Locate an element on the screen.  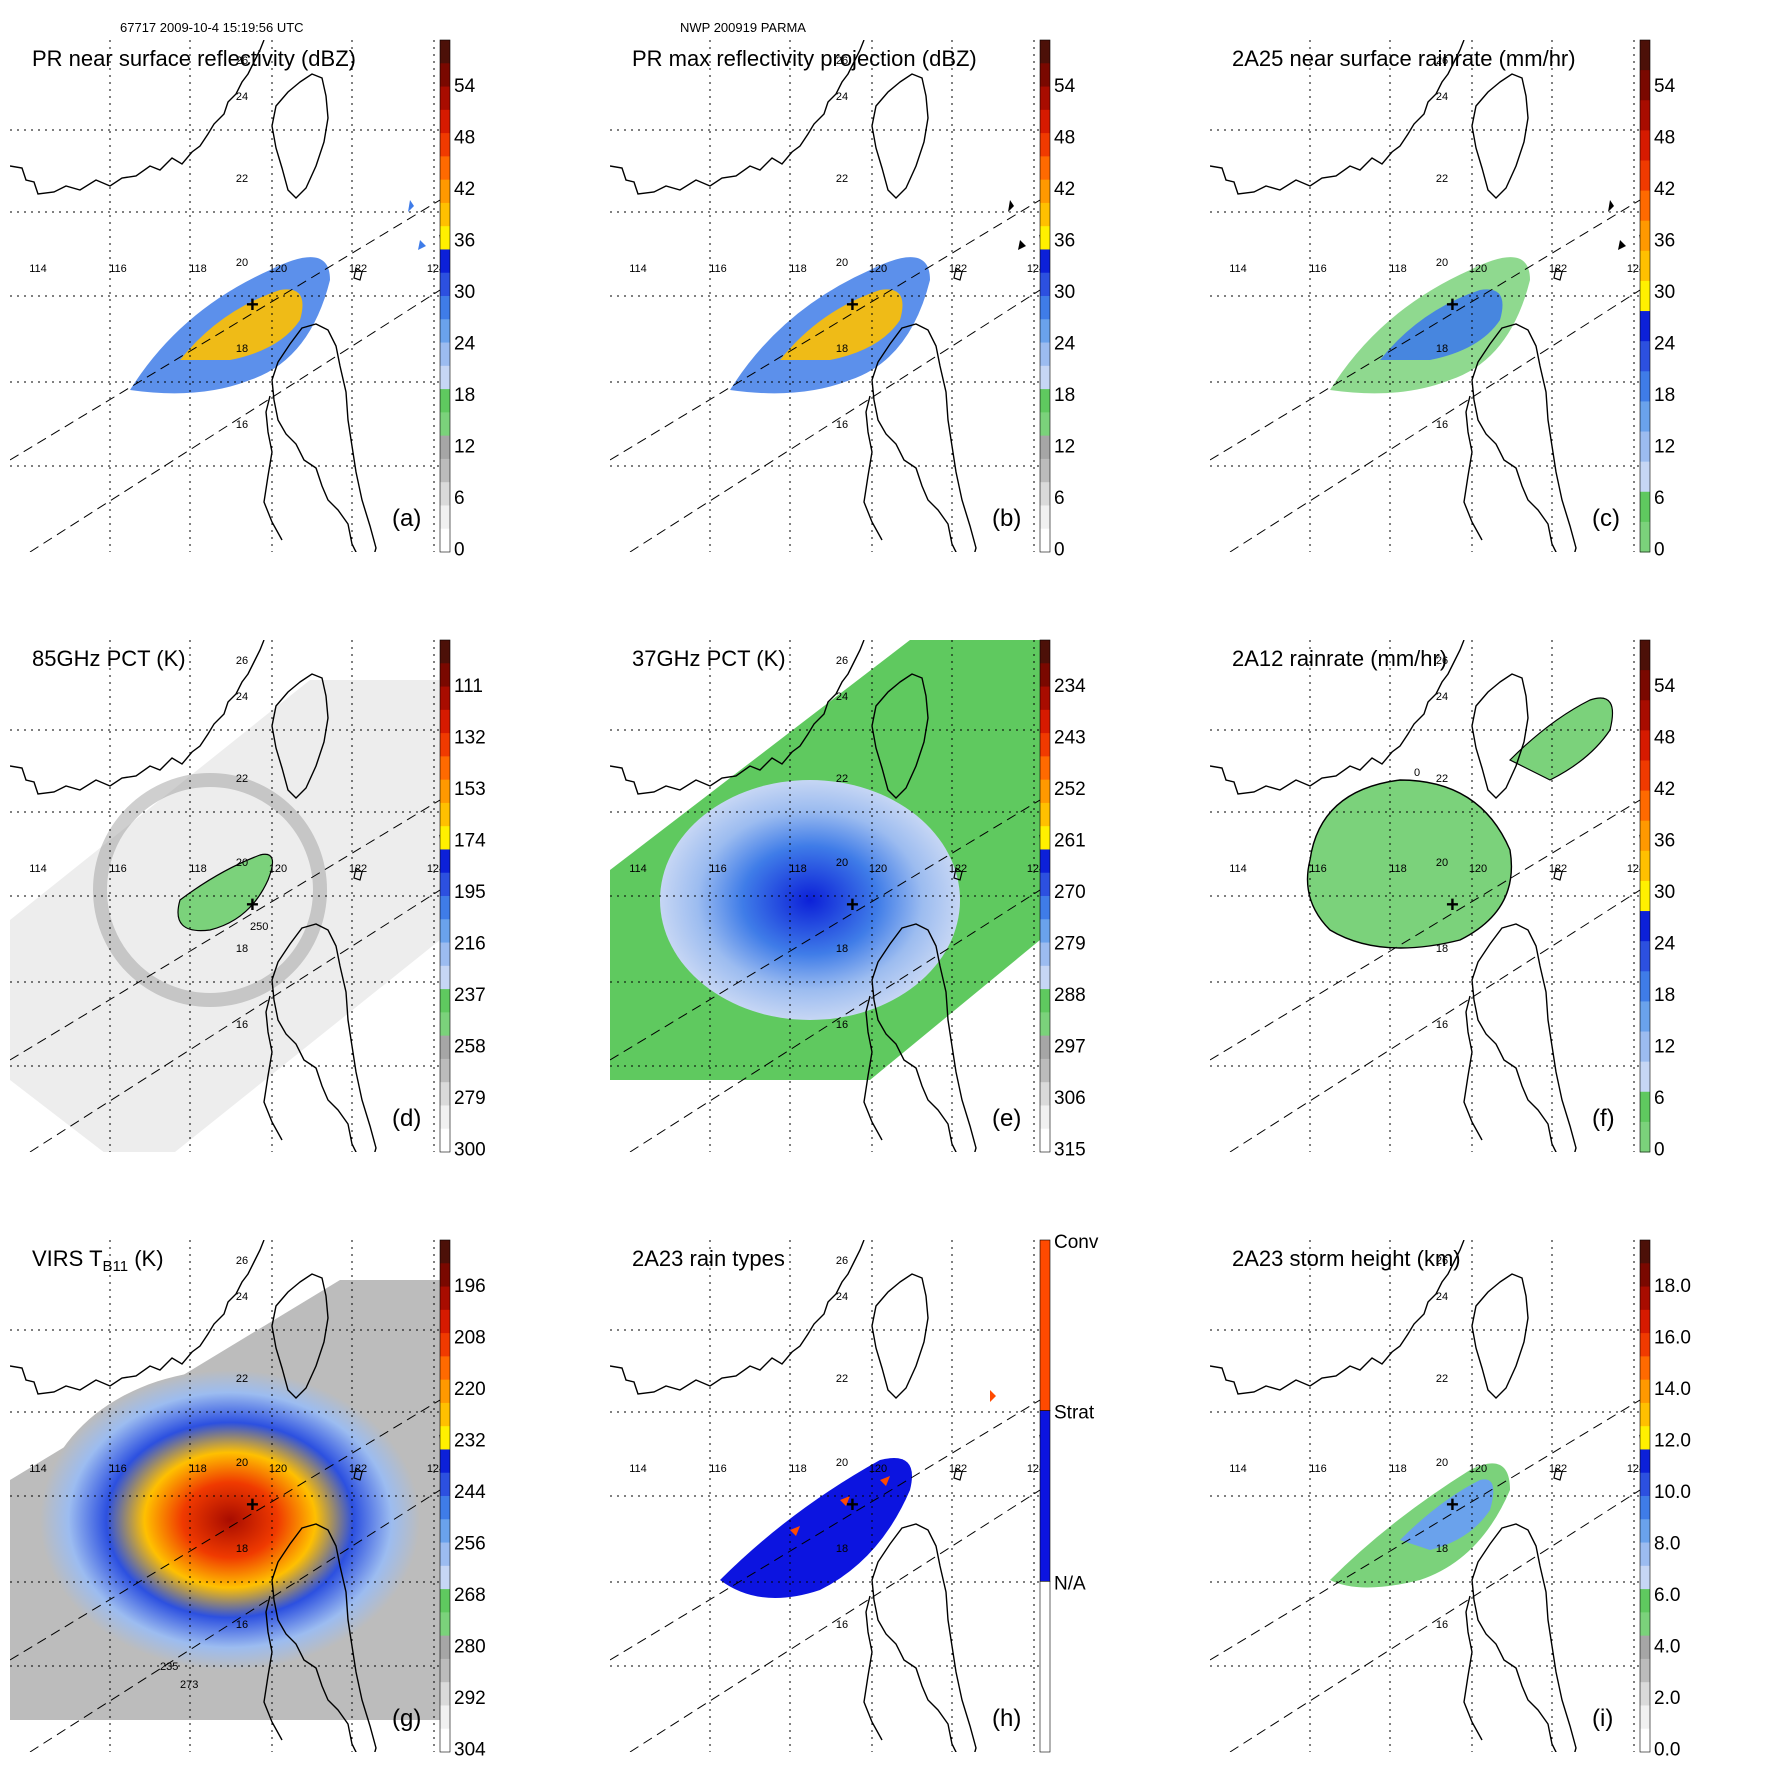
colorbar-tick: 252 is located at coordinates (1070, 789).